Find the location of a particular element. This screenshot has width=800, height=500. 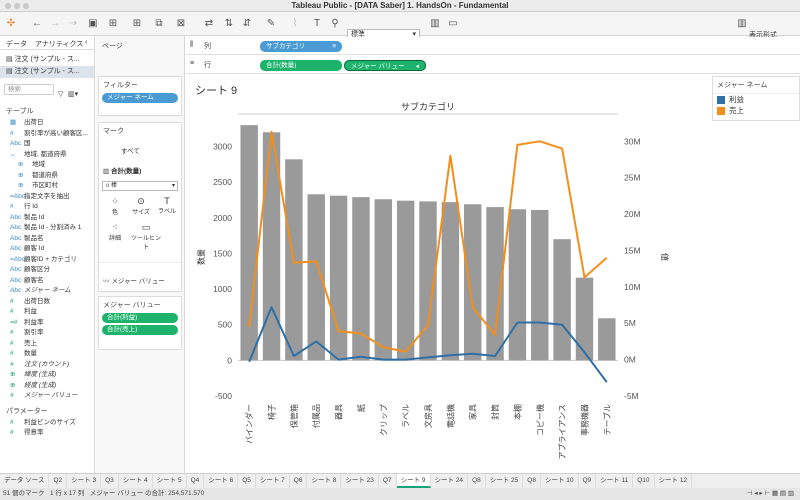

redo-icon: ⇢ is located at coordinates (73, 23).